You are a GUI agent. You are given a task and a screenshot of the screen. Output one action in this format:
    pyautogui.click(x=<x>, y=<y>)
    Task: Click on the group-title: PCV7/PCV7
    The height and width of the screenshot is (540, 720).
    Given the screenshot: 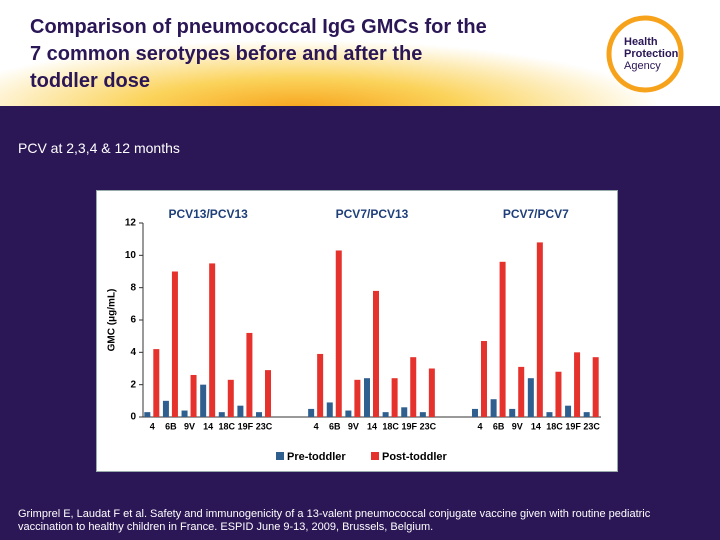 What is the action you would take?
    pyautogui.click(x=536, y=214)
    